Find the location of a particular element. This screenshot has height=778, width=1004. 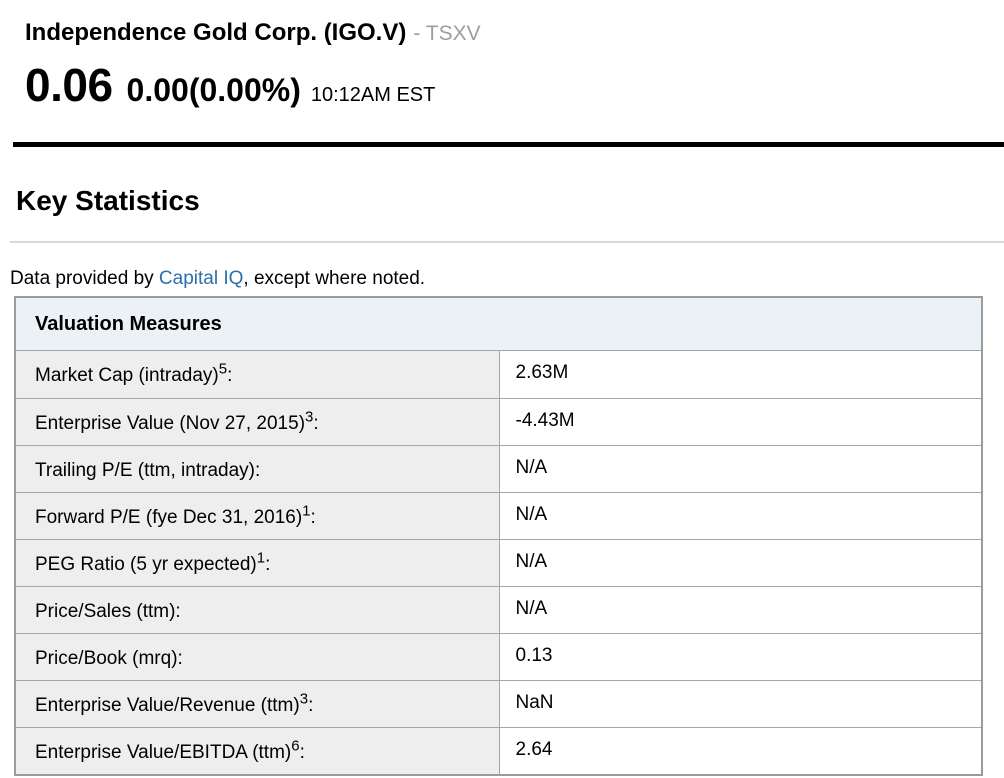

row-label: Forward P/E (fye Dec 31, 2016)1: is located at coordinates (257, 515).